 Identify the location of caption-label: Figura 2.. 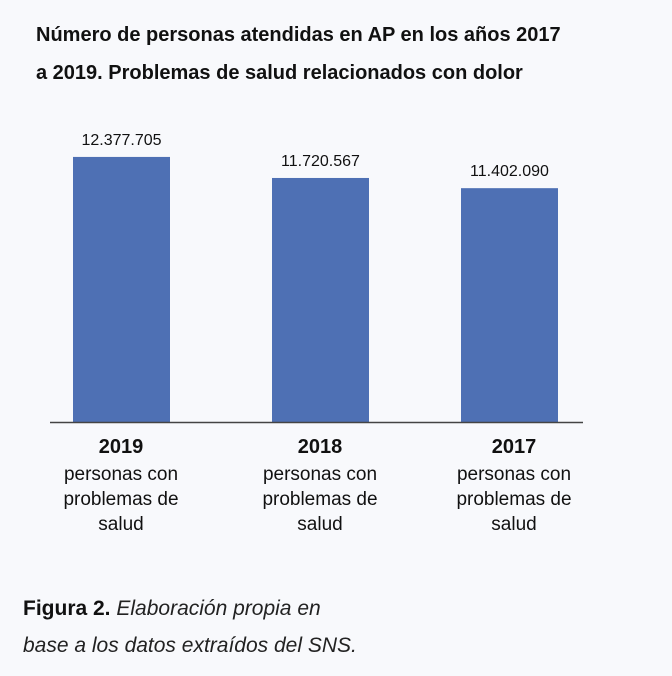
(67, 608).